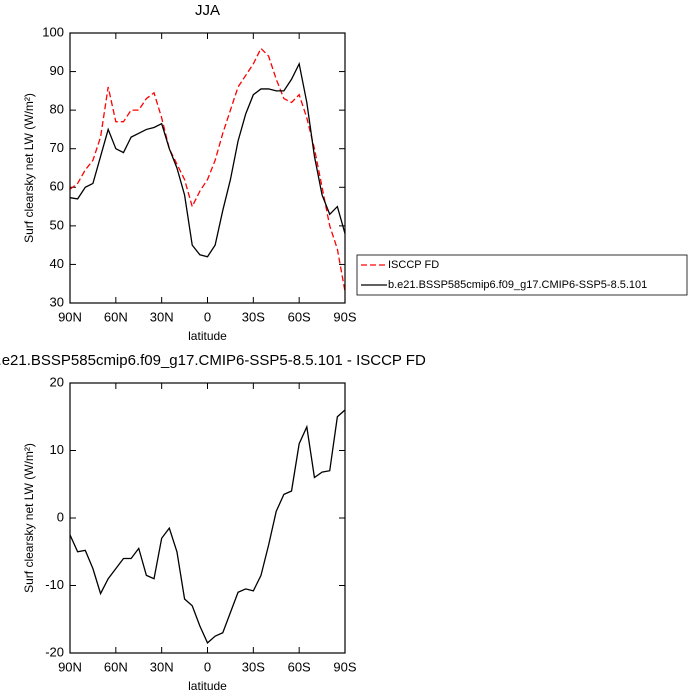 The height and width of the screenshot is (700, 700). What do you see at coordinates (522, 275) in the screenshot?
I see `legend-box` at bounding box center [522, 275].